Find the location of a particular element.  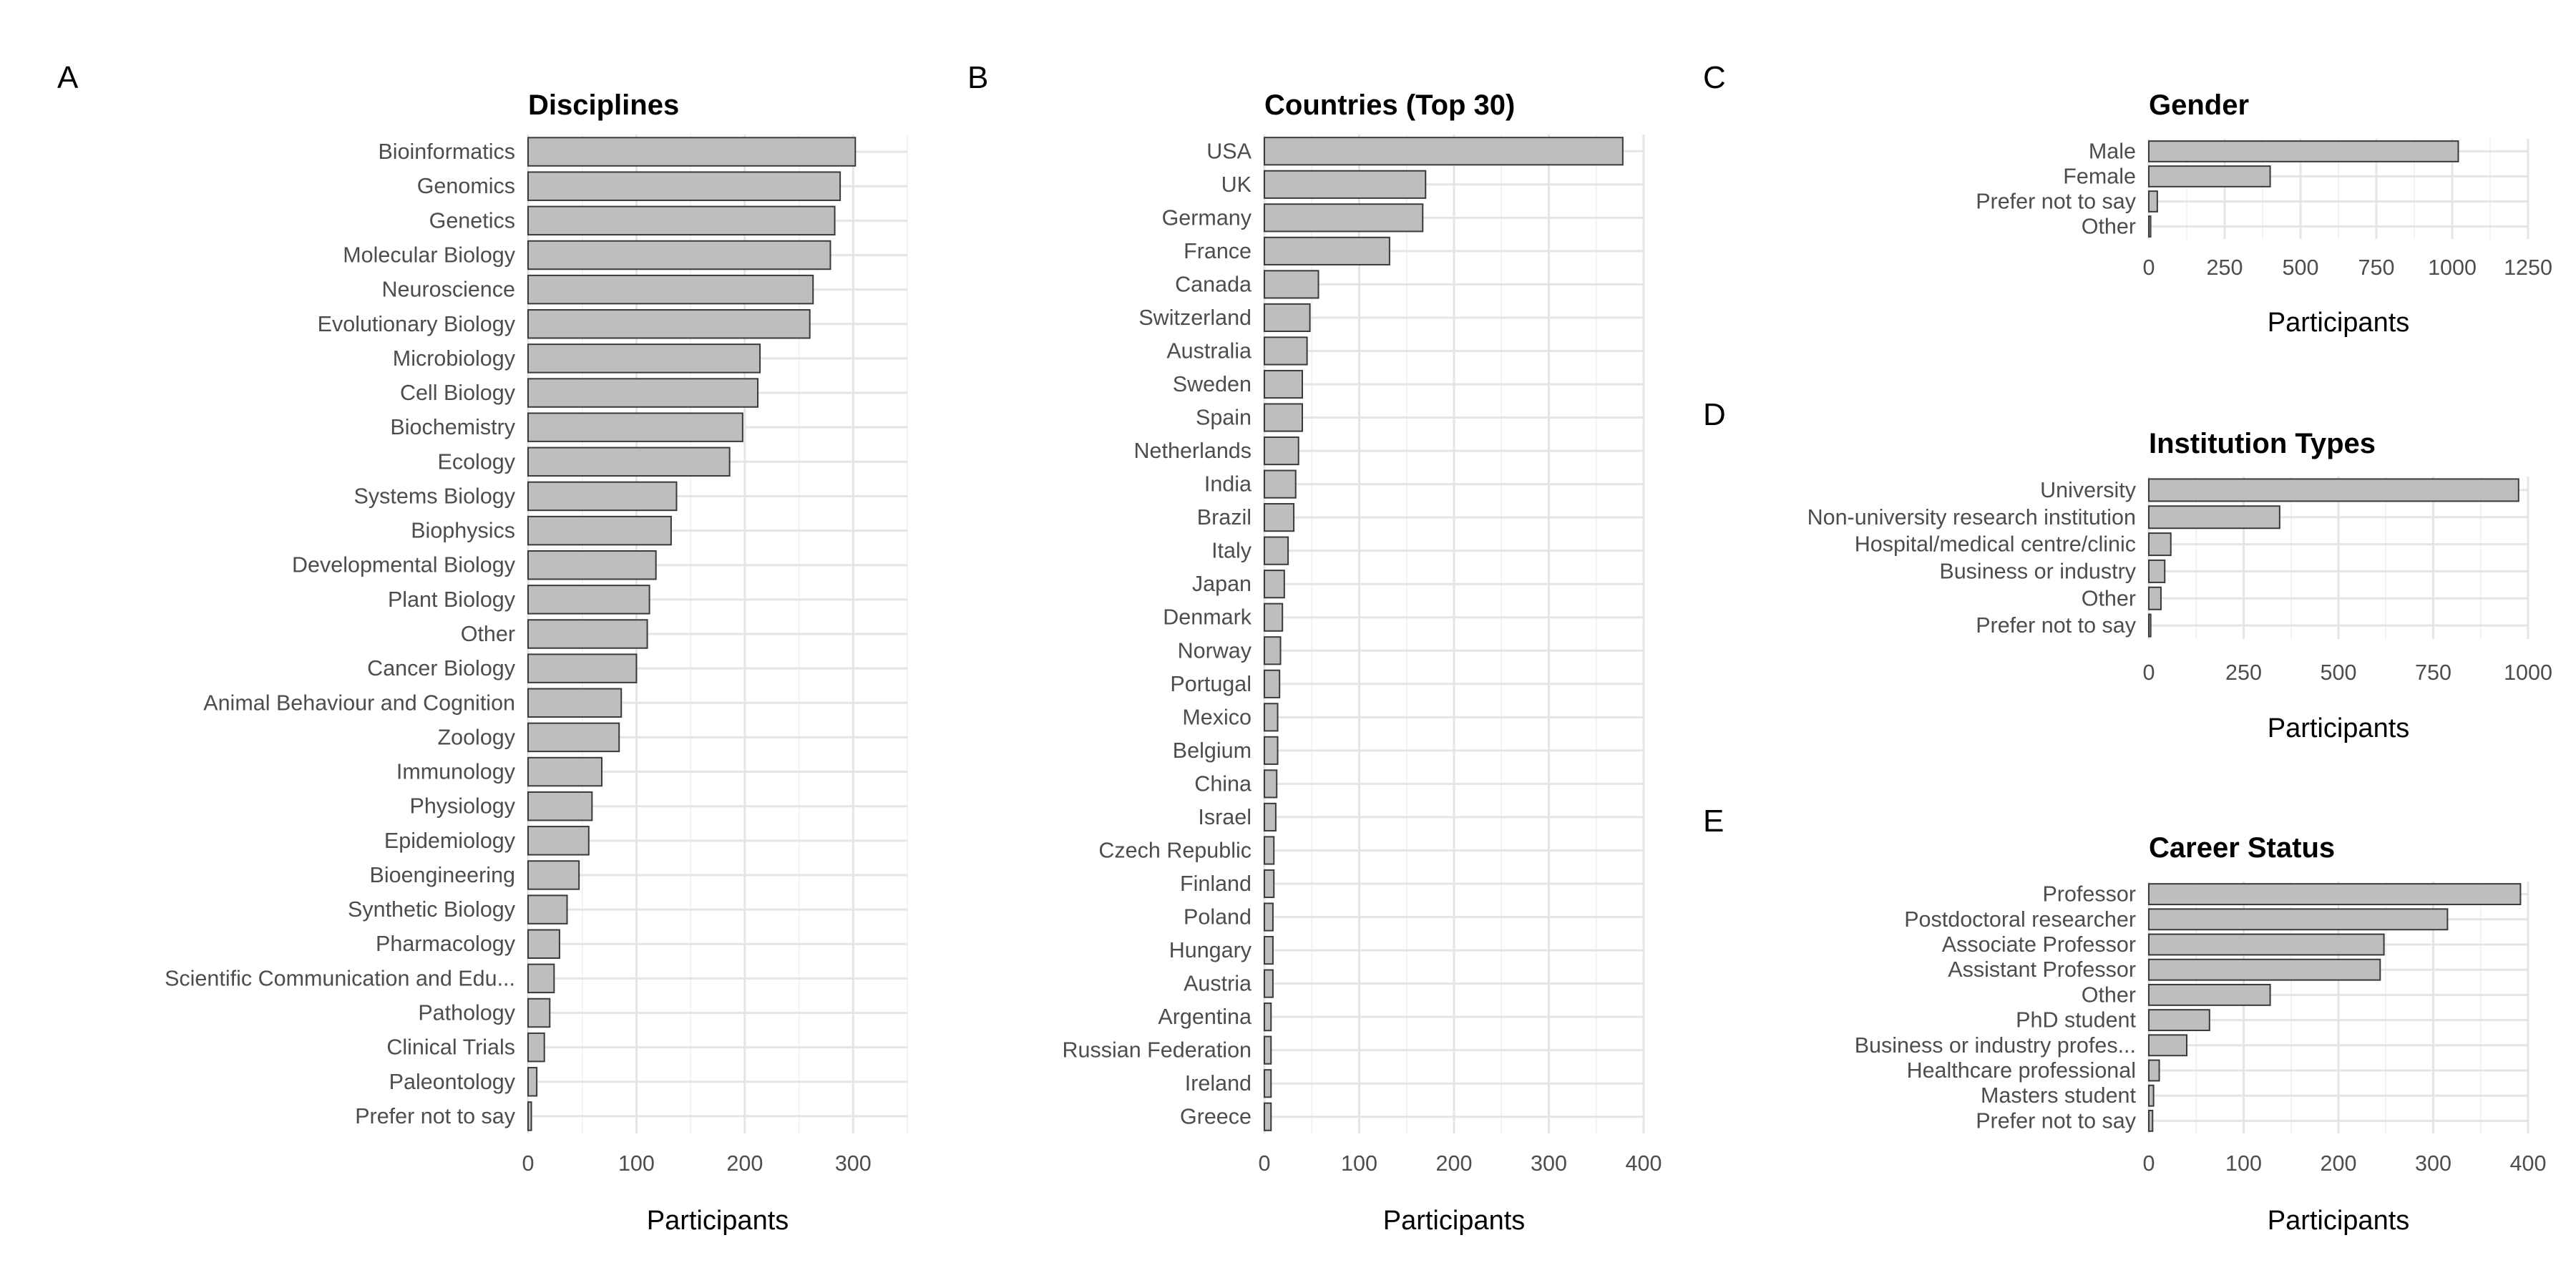

x-tick-label: 1000 is located at coordinates (2452, 267).